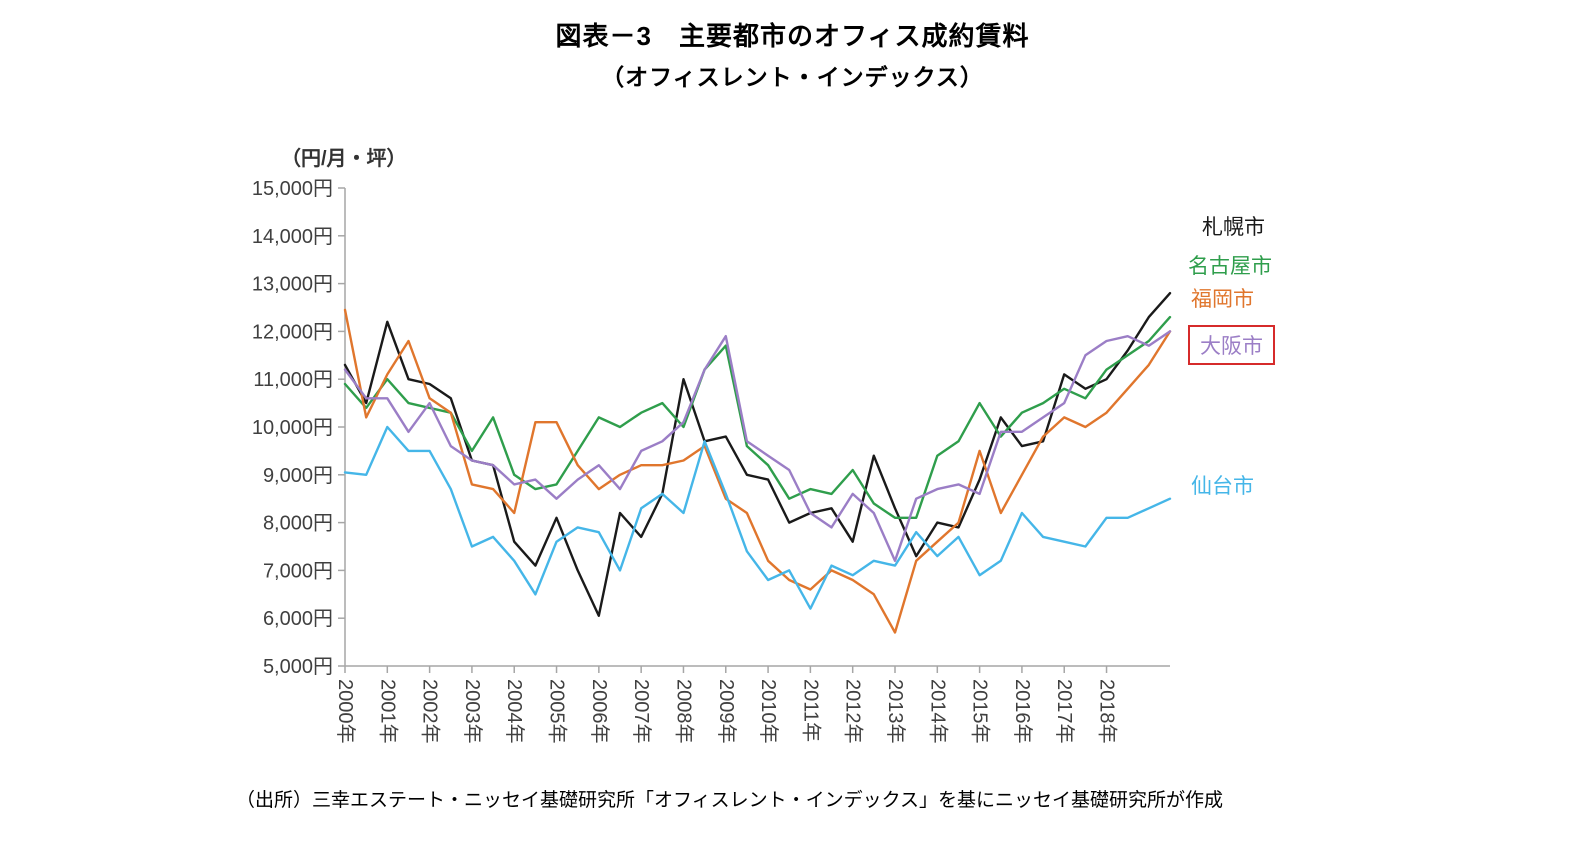 Image resolution: width=1585 pixels, height=860 pixels. Describe the element at coordinates (1107, 711) in the screenshot. I see `x-tick-label: 2018年` at that location.